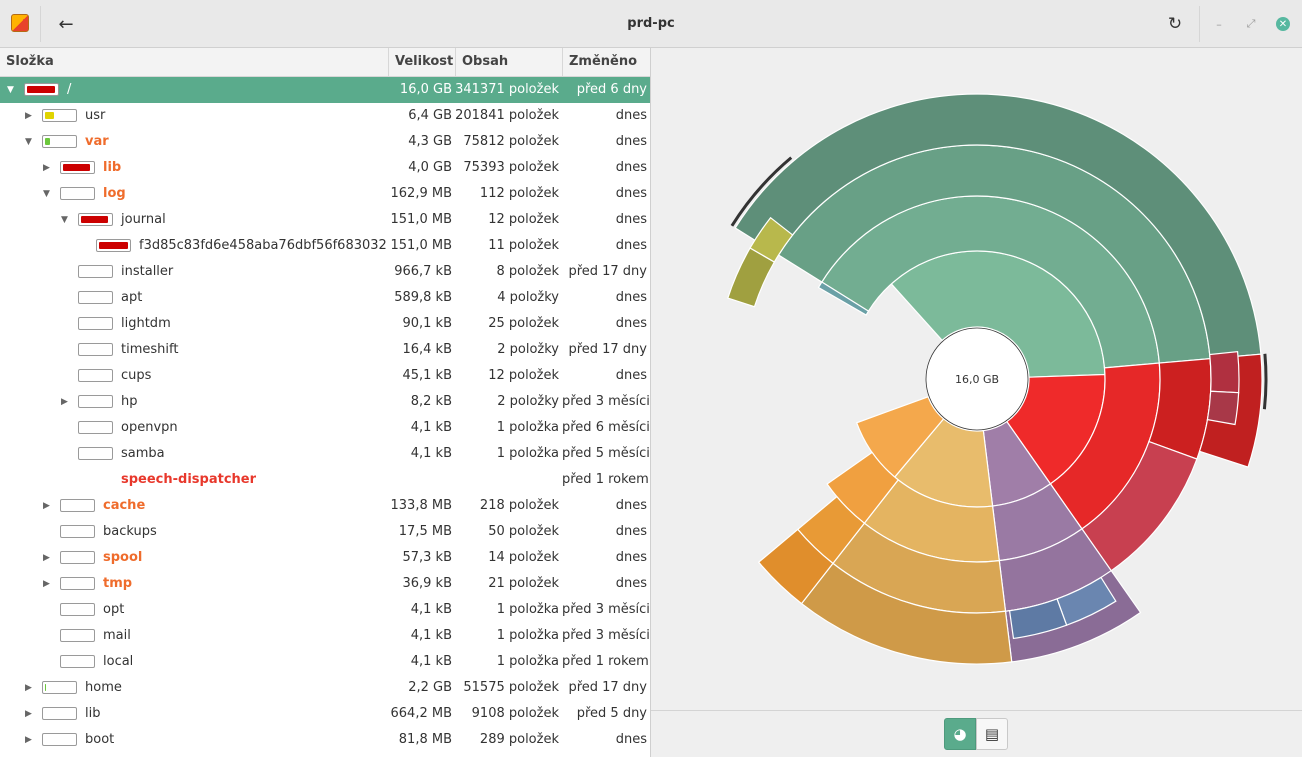  What do you see at coordinates (325, 532) in the screenshot?
I see `tree-row: backups 17,5 MB 50 položek dnes` at bounding box center [325, 532].